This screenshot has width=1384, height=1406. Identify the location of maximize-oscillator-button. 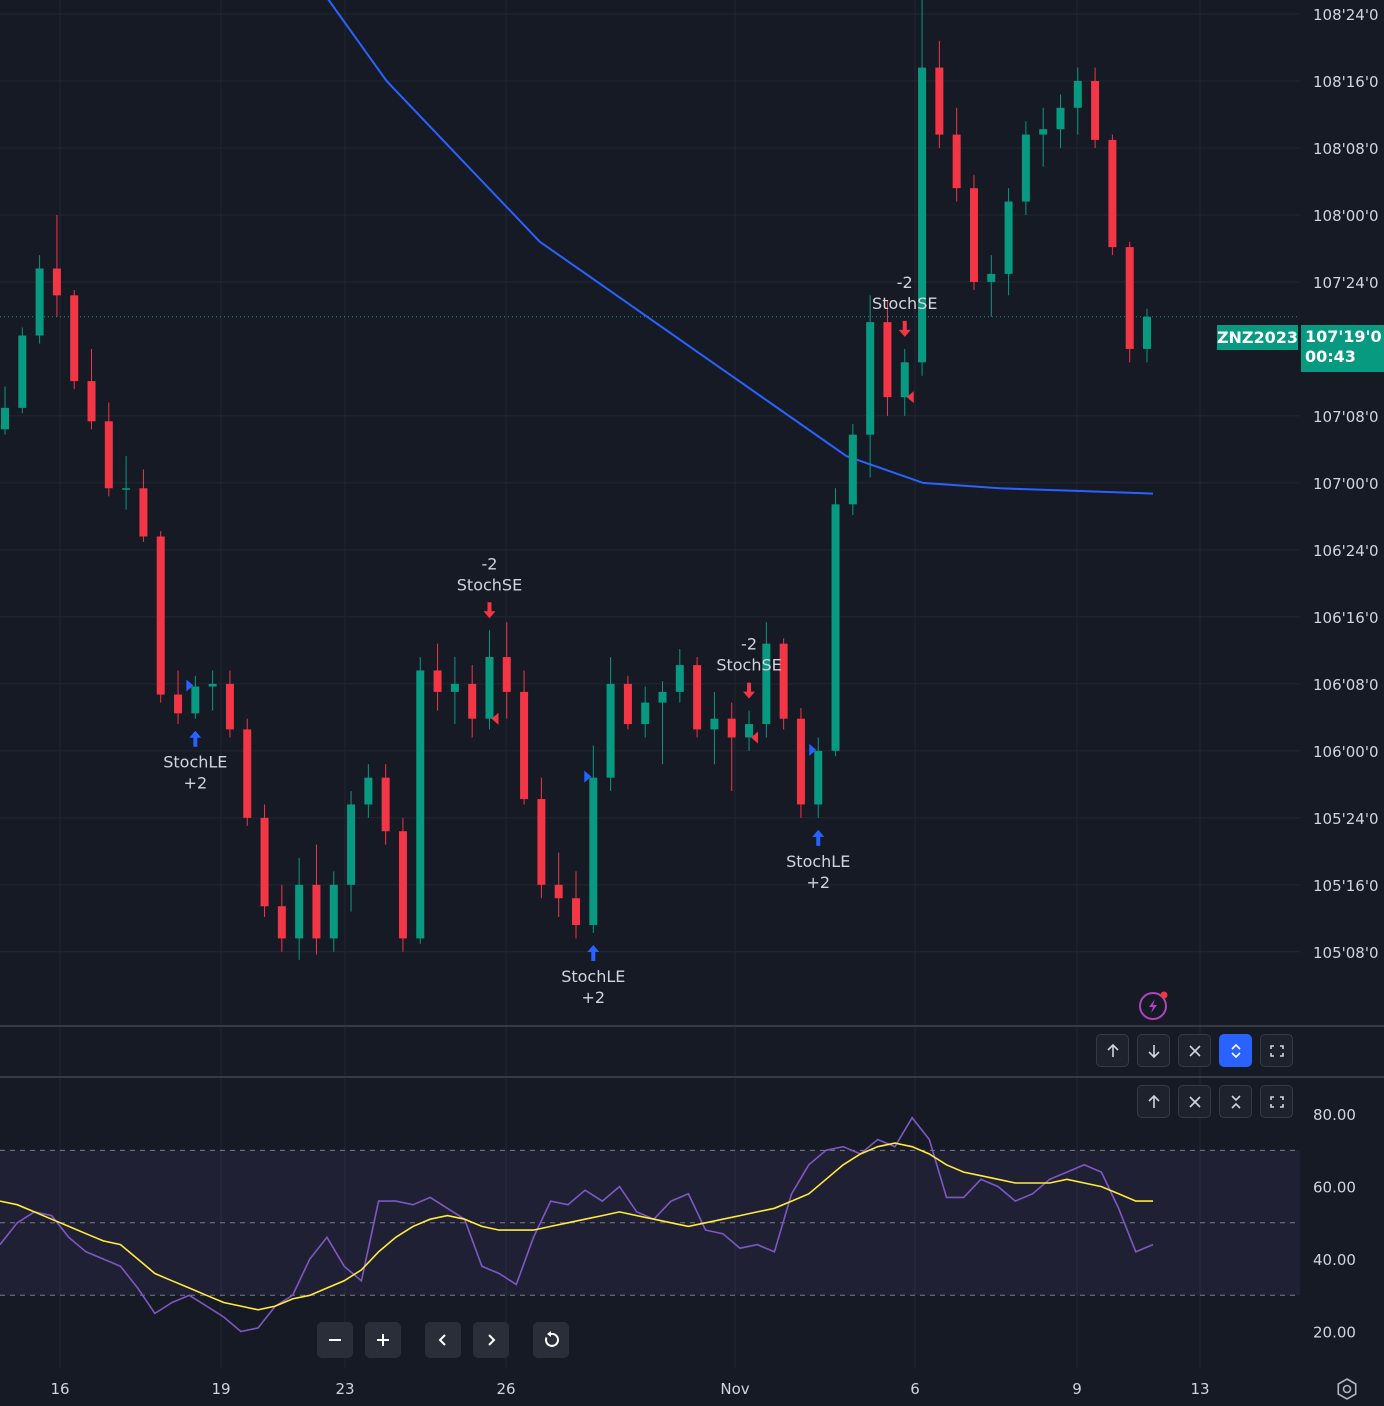
(1276, 1101).